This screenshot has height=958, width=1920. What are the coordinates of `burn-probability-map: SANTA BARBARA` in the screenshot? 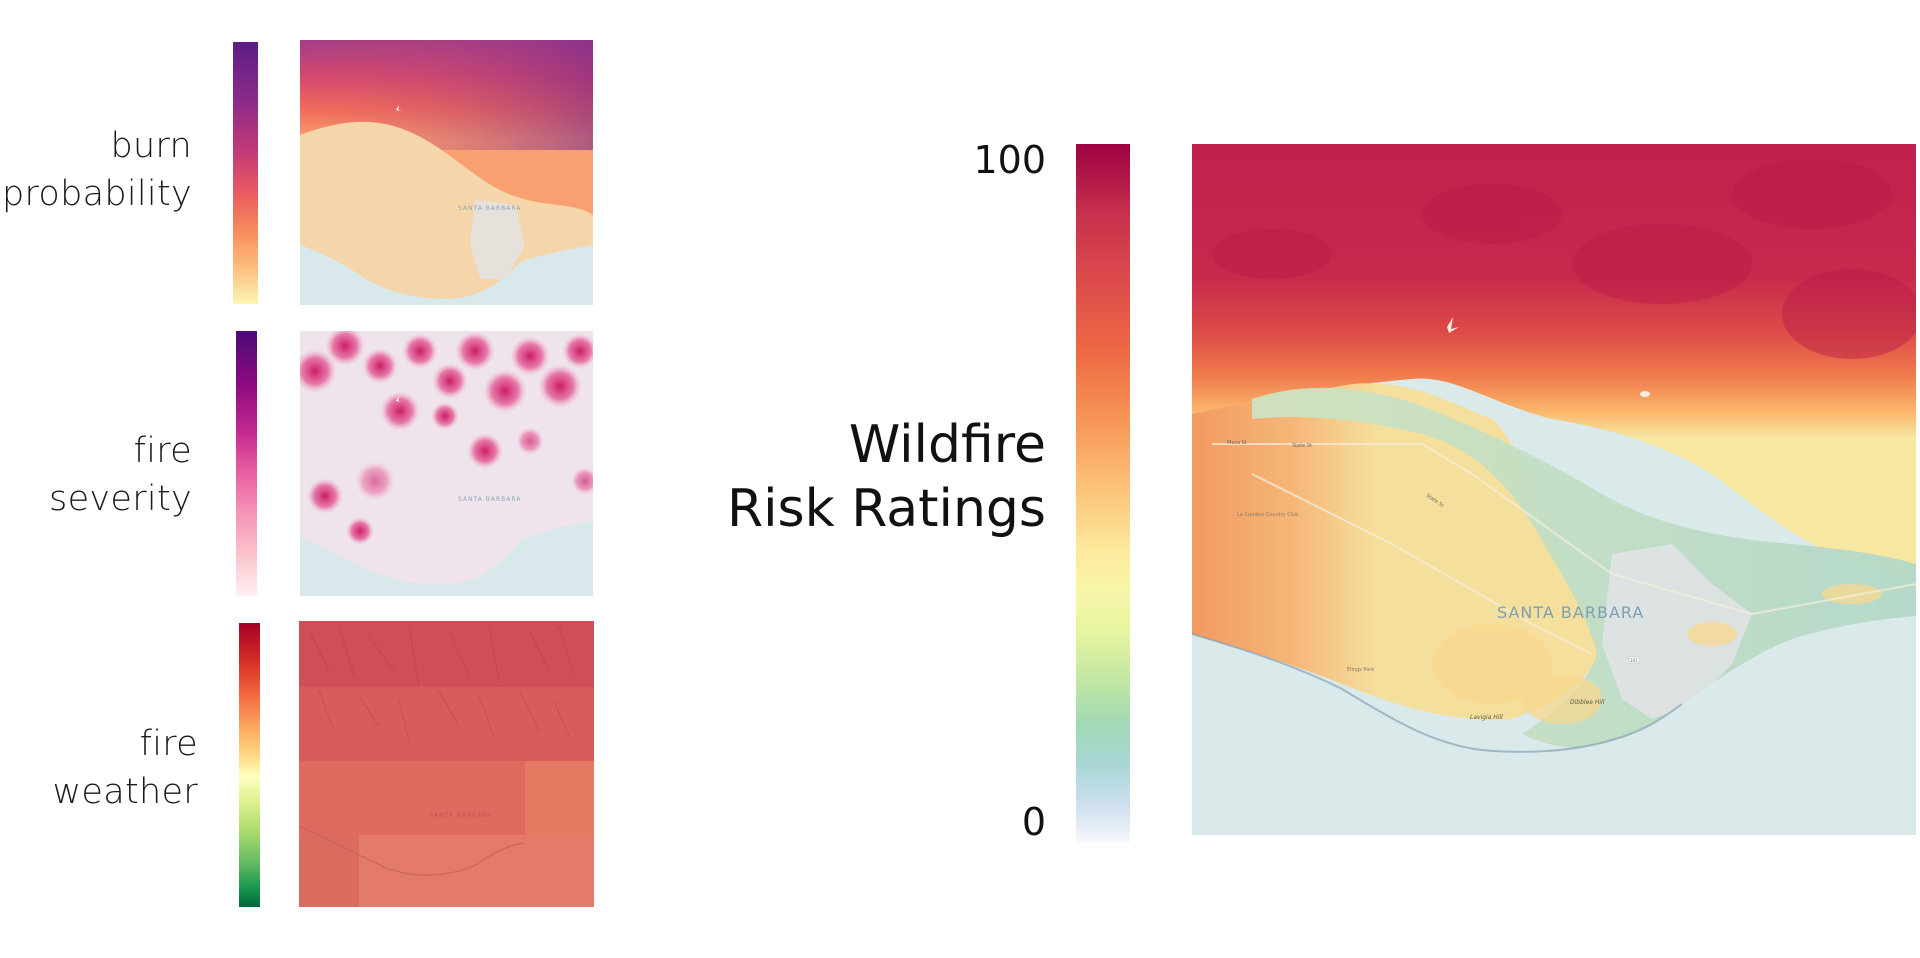 It's located at (446, 172).